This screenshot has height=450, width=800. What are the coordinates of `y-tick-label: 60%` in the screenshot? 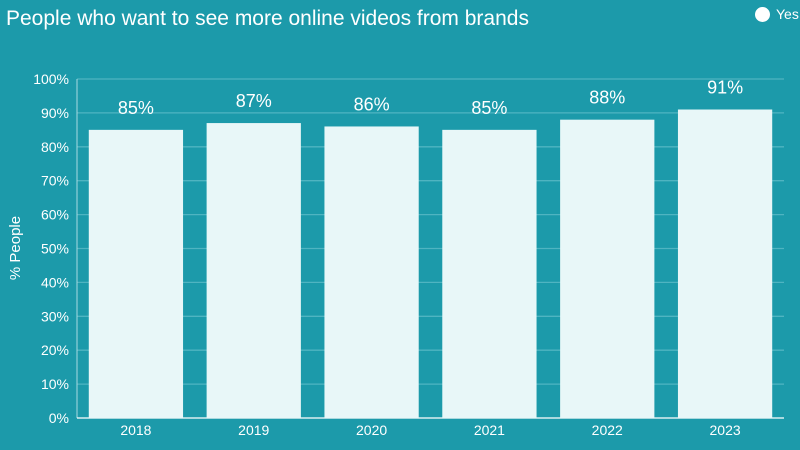 It's located at (55, 215).